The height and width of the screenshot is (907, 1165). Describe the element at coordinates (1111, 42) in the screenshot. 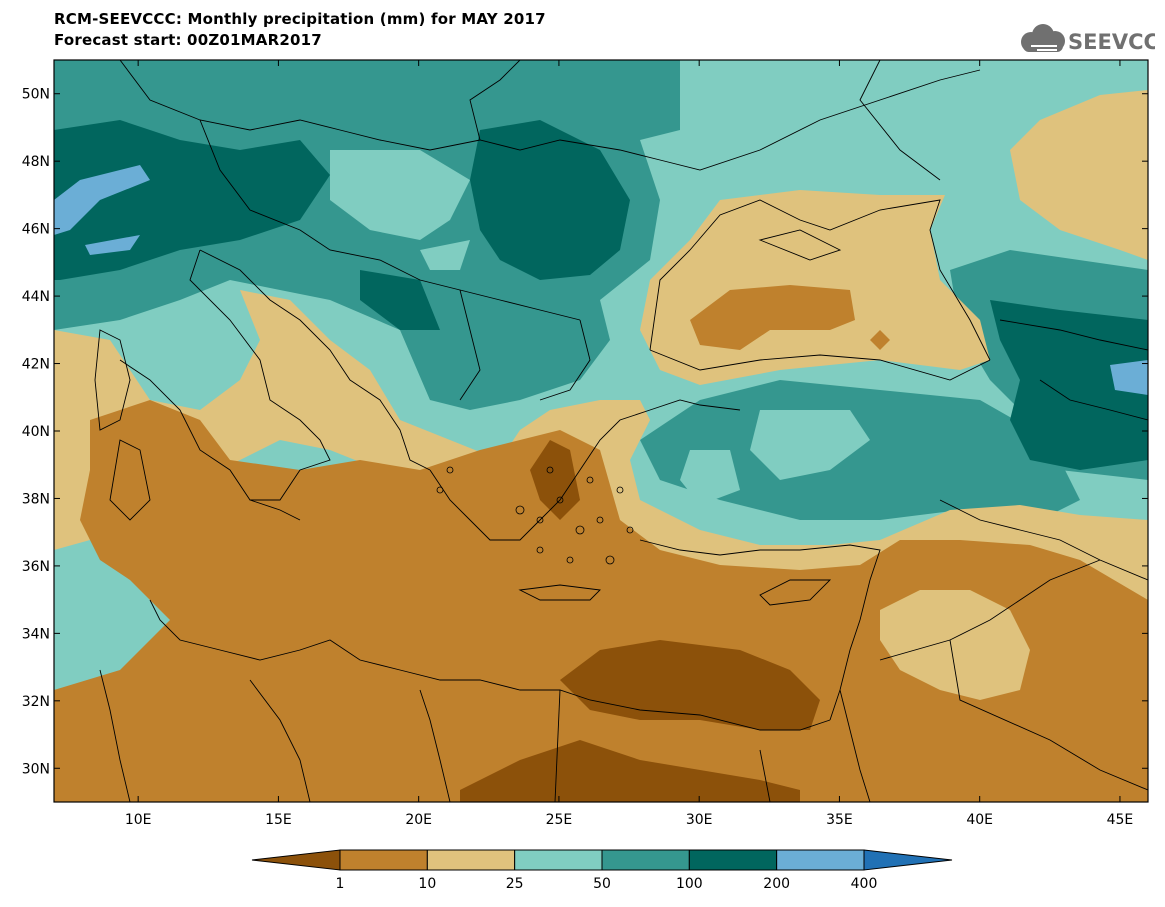

I see `logo-text: SEEVCCC` at that location.